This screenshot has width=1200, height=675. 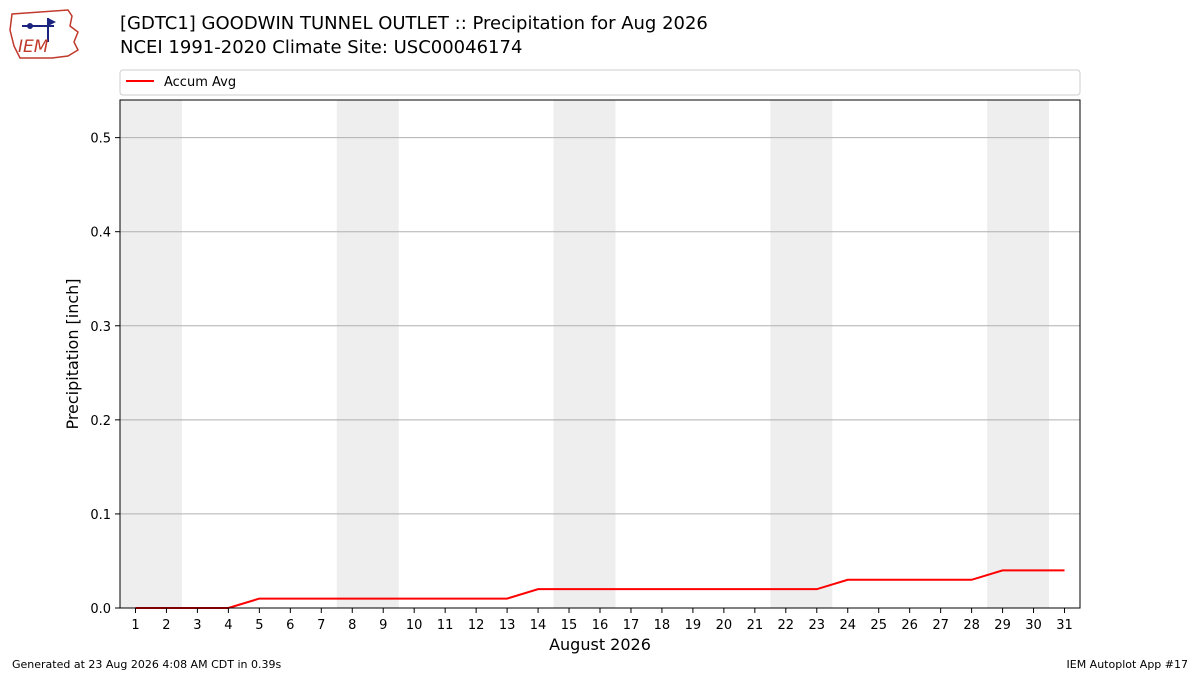 I want to click on legend-label: Accum Avg, so click(x=200, y=82).